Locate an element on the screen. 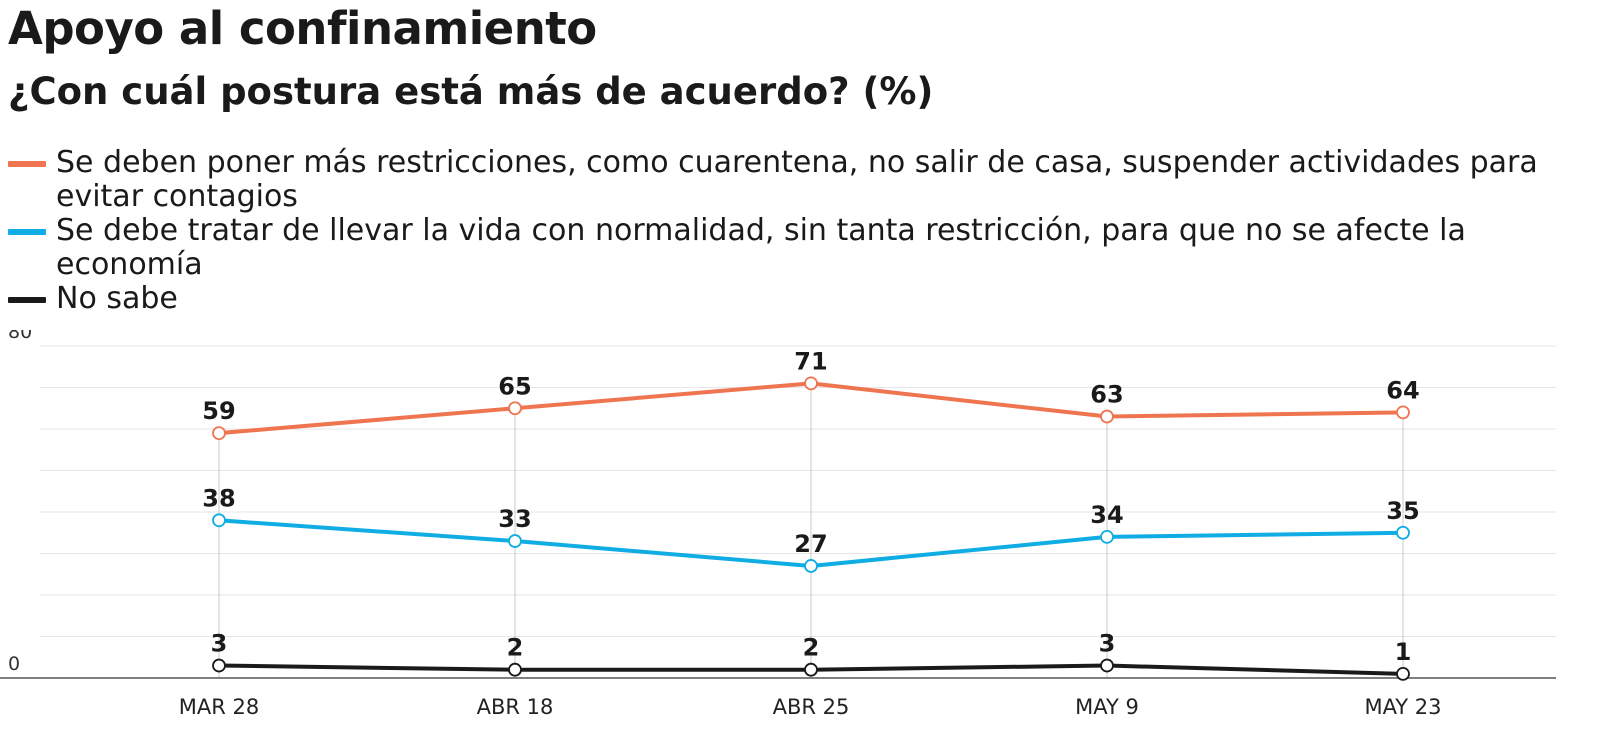 This screenshot has width=1600, height=750. legend-item-no-sabe: No sabe is located at coordinates (788, 299).